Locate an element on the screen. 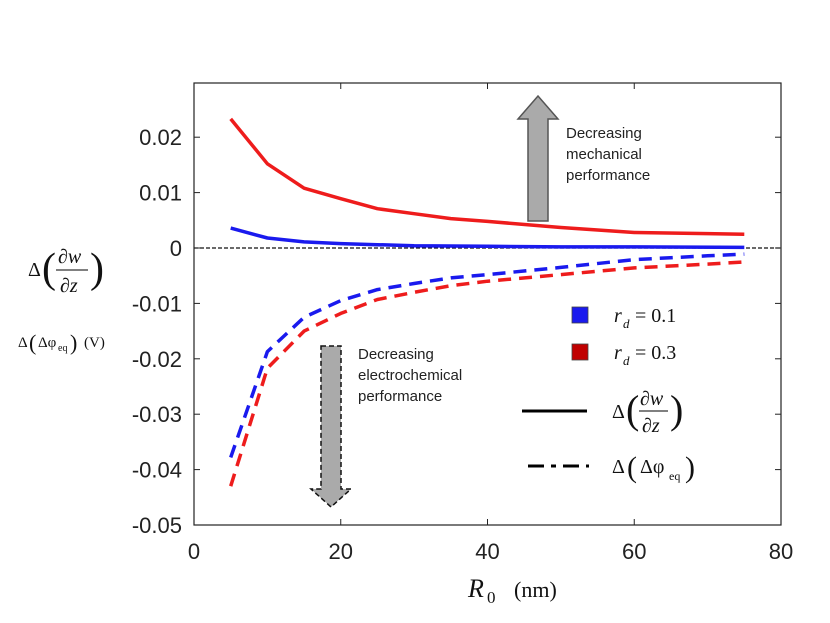  xlabel-sub: 0 is located at coordinates (491, 597).